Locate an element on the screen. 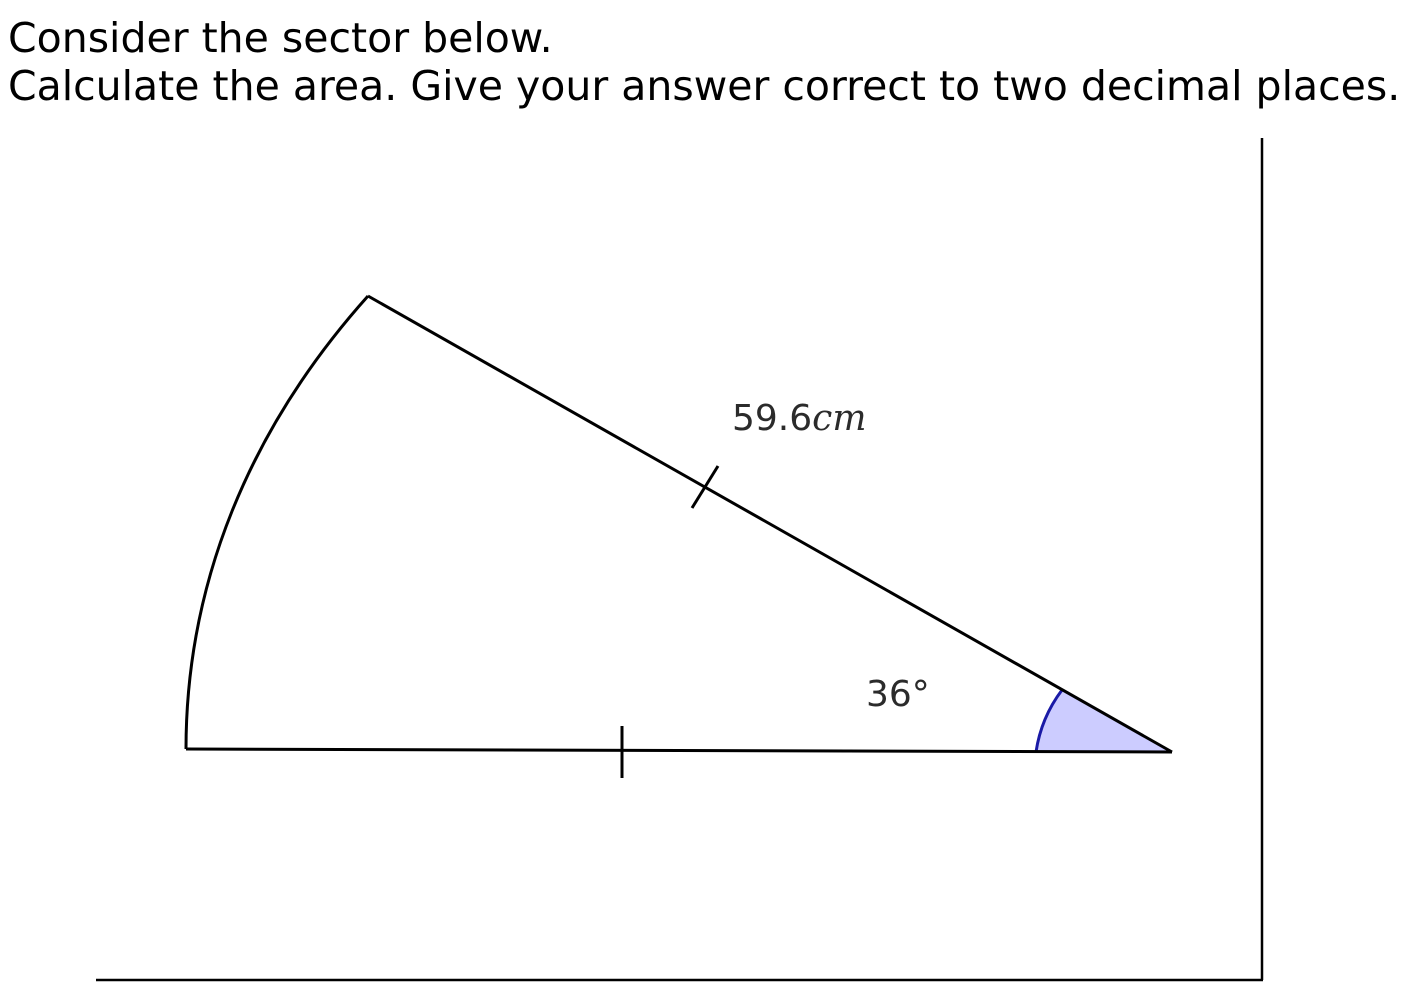  question-line-1: Consider the sector below. is located at coordinates (280, 38).